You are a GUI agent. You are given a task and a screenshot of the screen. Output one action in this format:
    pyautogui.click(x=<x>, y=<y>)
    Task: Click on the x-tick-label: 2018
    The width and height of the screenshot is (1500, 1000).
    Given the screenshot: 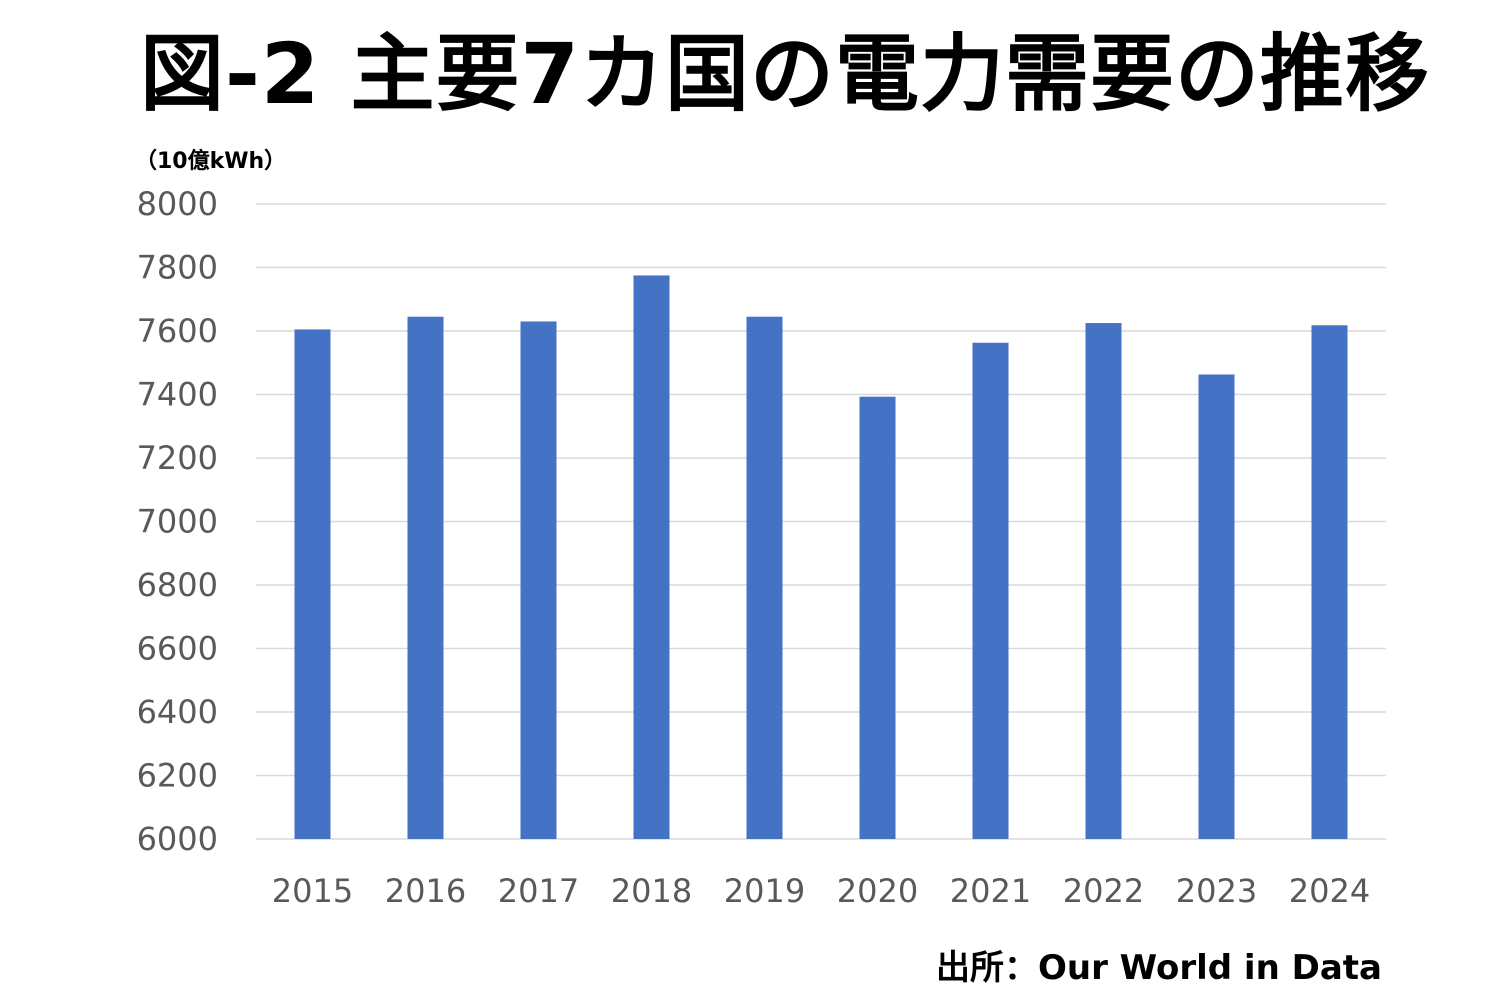 What is the action you would take?
    pyautogui.click(x=651, y=891)
    